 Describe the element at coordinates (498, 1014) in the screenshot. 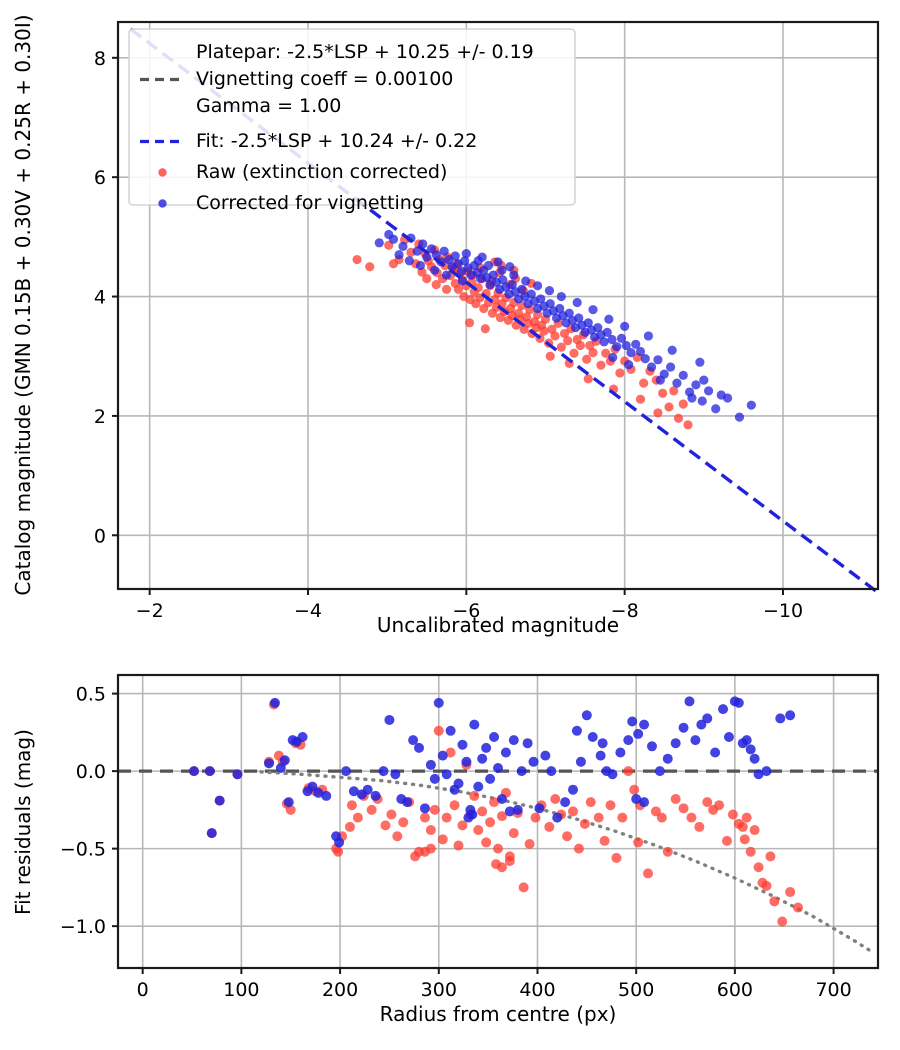

I see `bottom-x-axis-label: Radius from centre (px)` at that location.